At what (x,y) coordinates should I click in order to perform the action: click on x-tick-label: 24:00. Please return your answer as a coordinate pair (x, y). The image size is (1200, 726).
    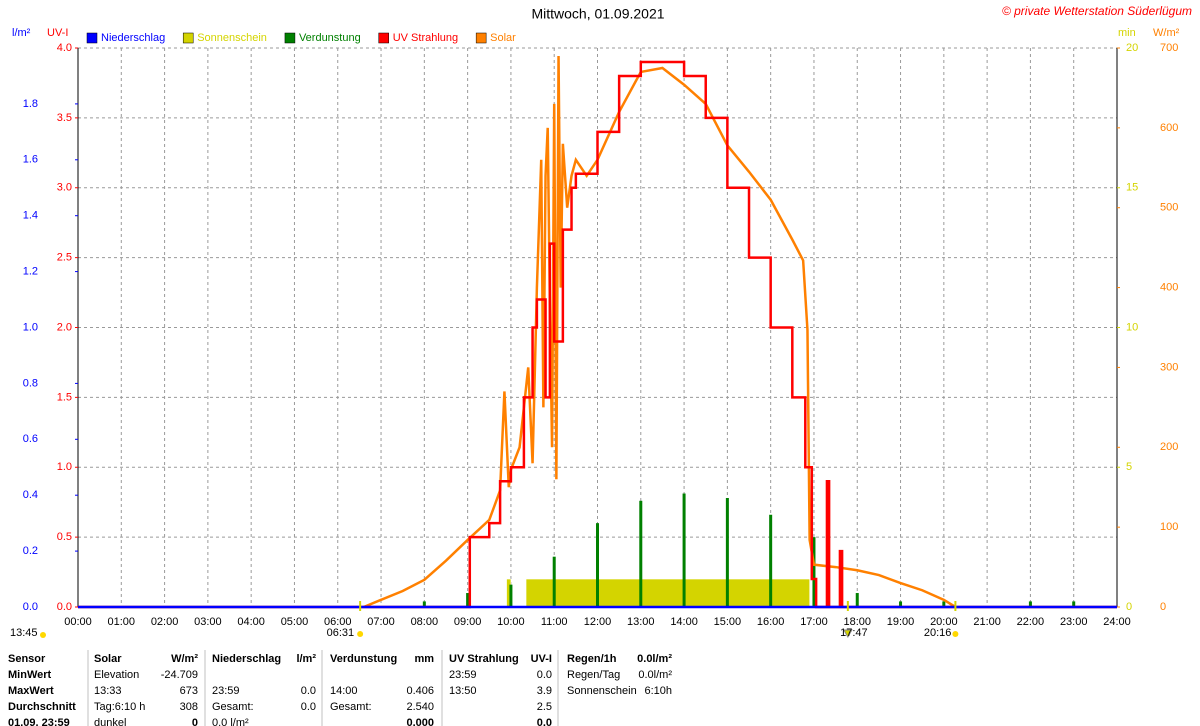
    Looking at the image, I should click on (1117, 622).